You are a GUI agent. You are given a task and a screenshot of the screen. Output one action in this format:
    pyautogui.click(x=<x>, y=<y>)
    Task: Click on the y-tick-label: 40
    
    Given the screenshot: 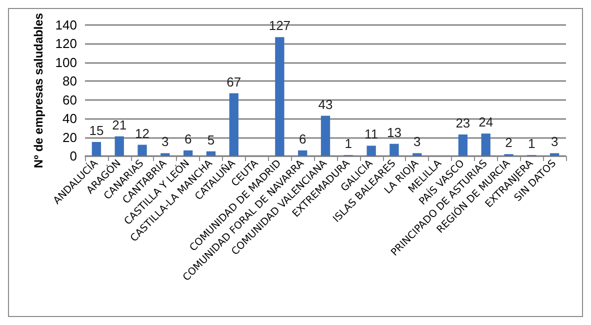 What is the action you would take?
    pyautogui.click(x=69, y=118)
    